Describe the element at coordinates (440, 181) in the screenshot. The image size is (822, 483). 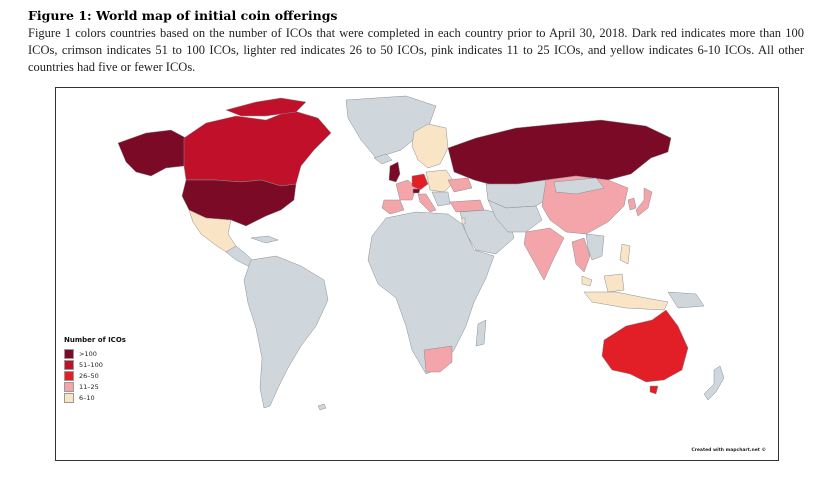
I see `eastern-europe` at that location.